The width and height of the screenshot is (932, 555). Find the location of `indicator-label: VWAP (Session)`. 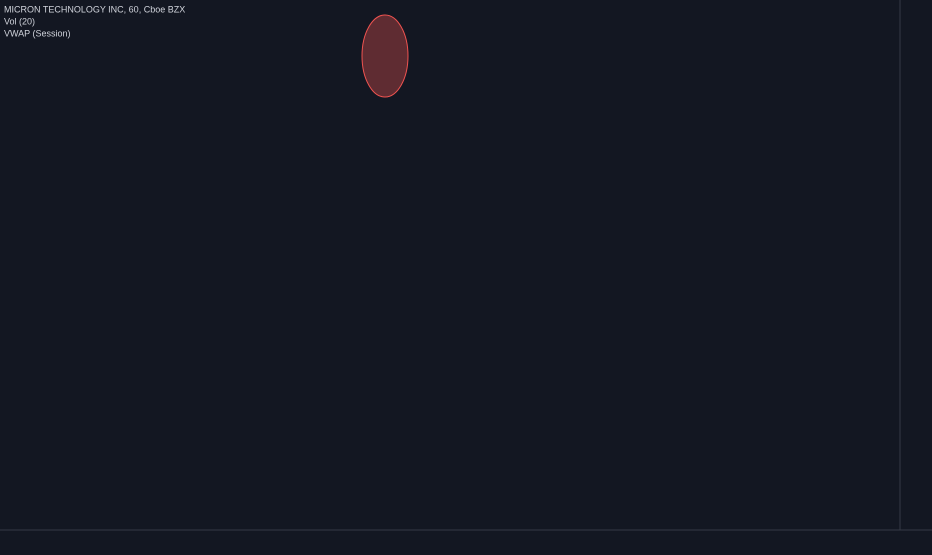

indicator-label: VWAP (Session) is located at coordinates (37, 33).